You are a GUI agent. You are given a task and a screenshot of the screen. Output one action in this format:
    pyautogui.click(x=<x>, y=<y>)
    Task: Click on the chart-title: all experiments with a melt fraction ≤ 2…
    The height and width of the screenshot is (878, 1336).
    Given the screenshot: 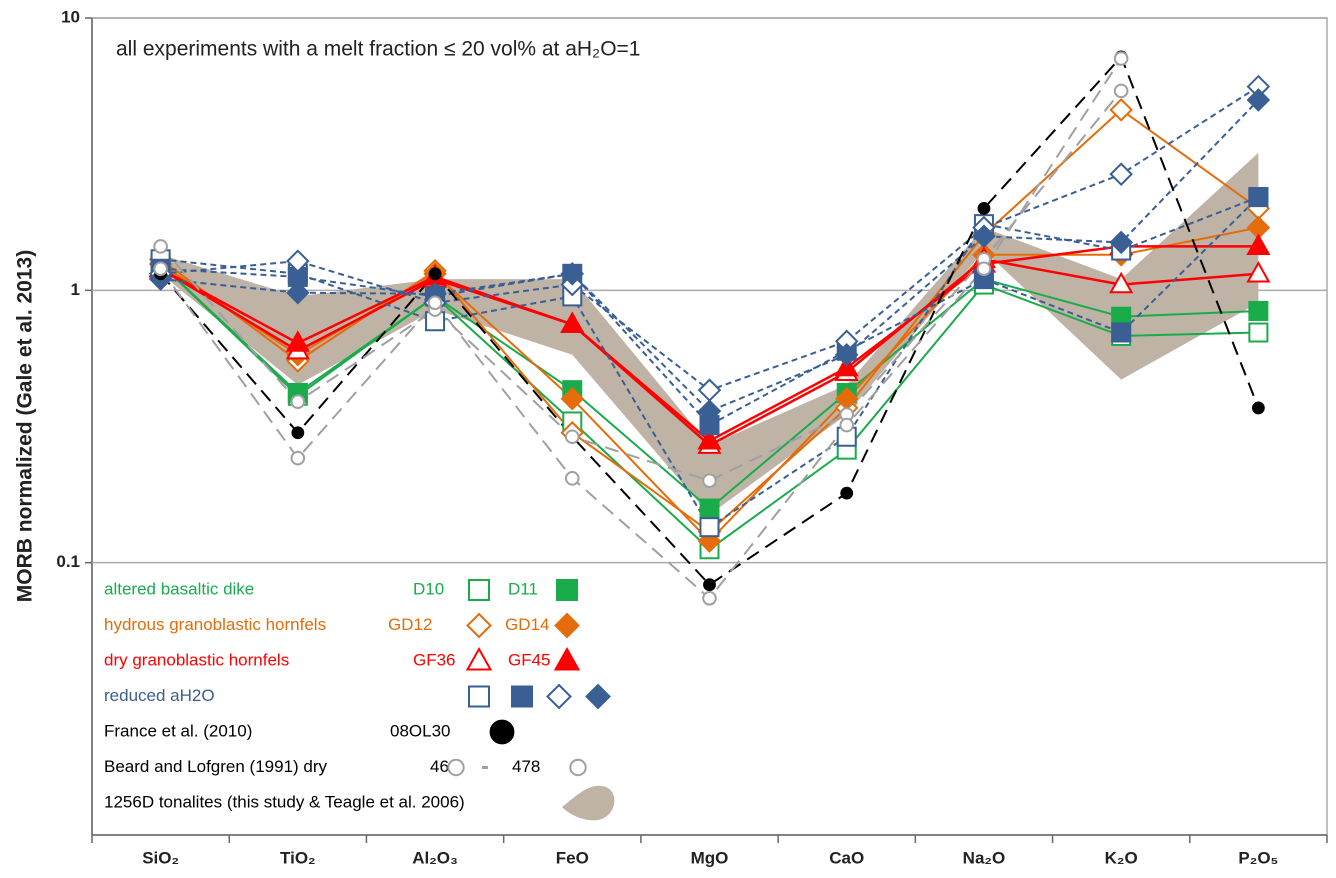 What is the action you would take?
    pyautogui.click(x=378, y=49)
    